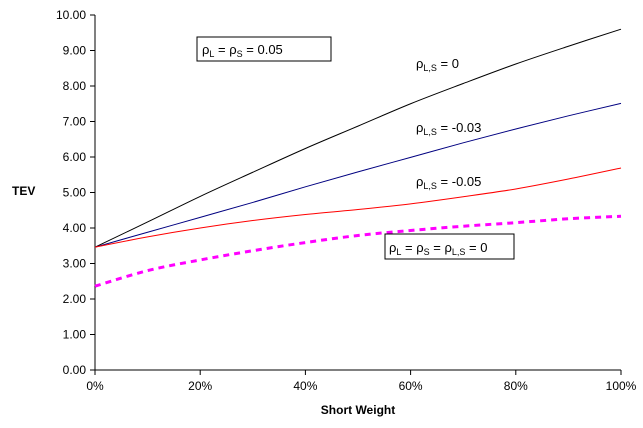  I want to click on annotation-box-rho-all-0: ρL = ρS = ρL,S = 0, so click(449, 246).